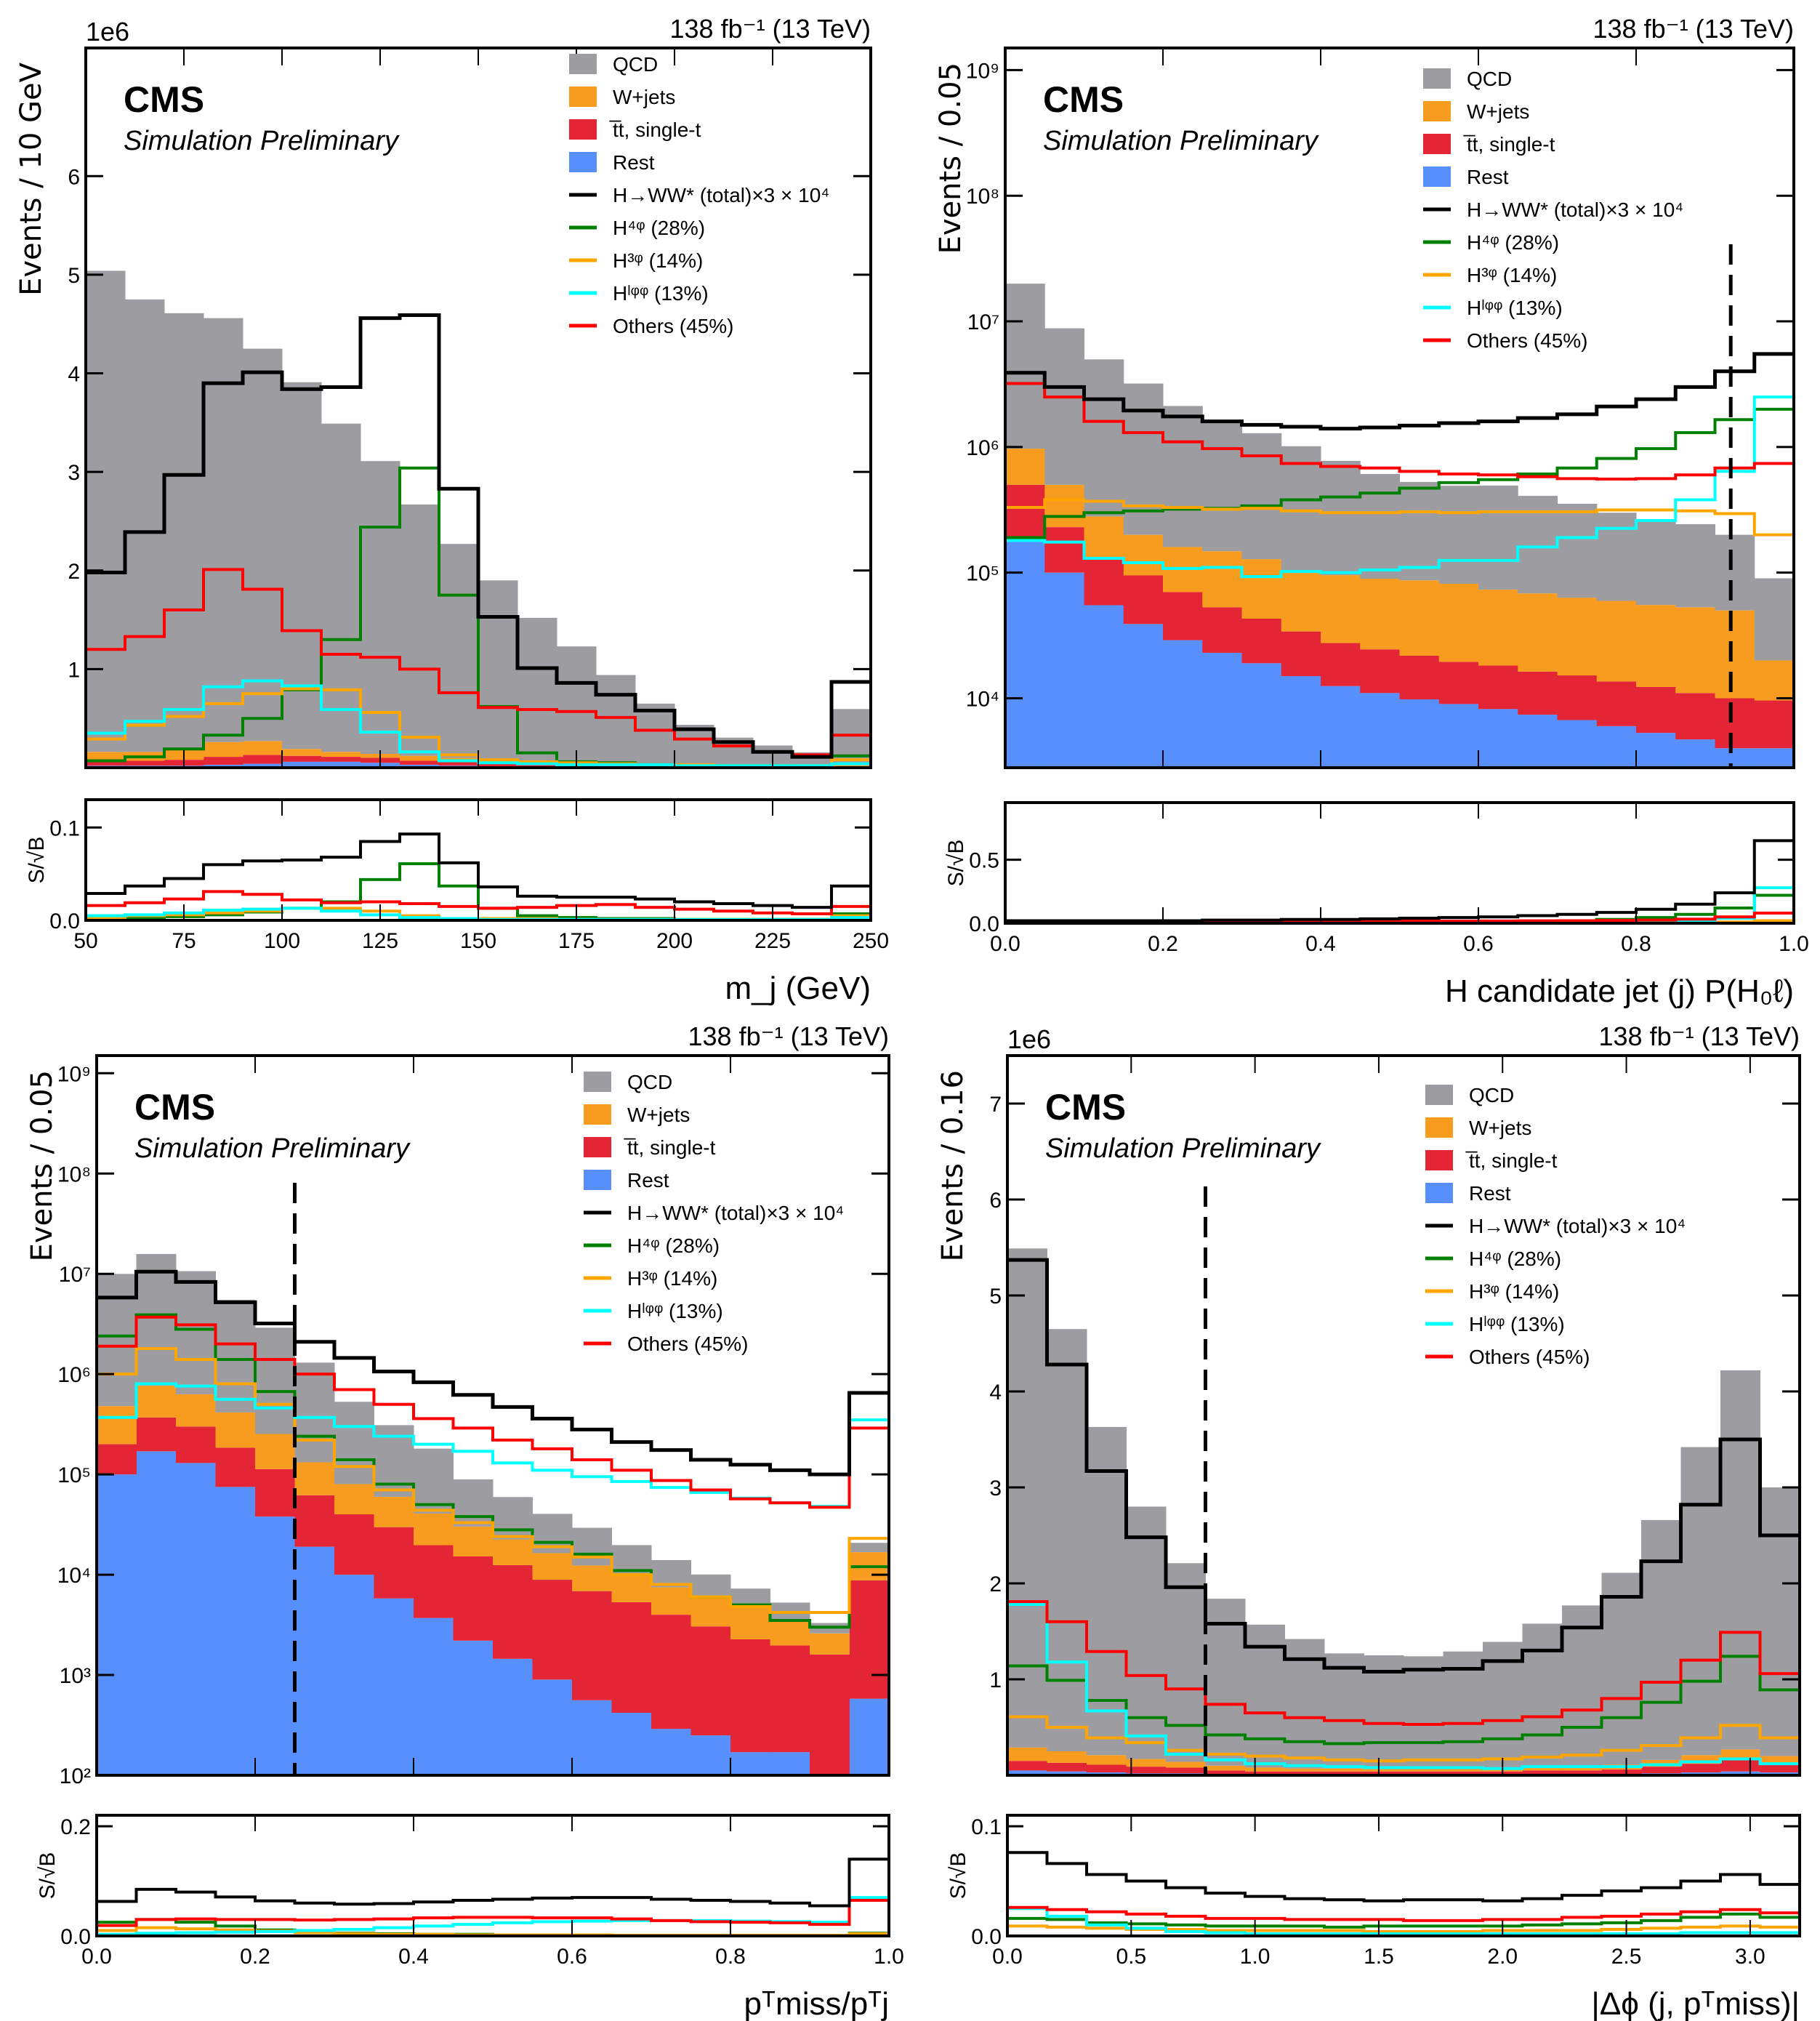  I want to click on y-tick-label: 1, so click(995, 1680).